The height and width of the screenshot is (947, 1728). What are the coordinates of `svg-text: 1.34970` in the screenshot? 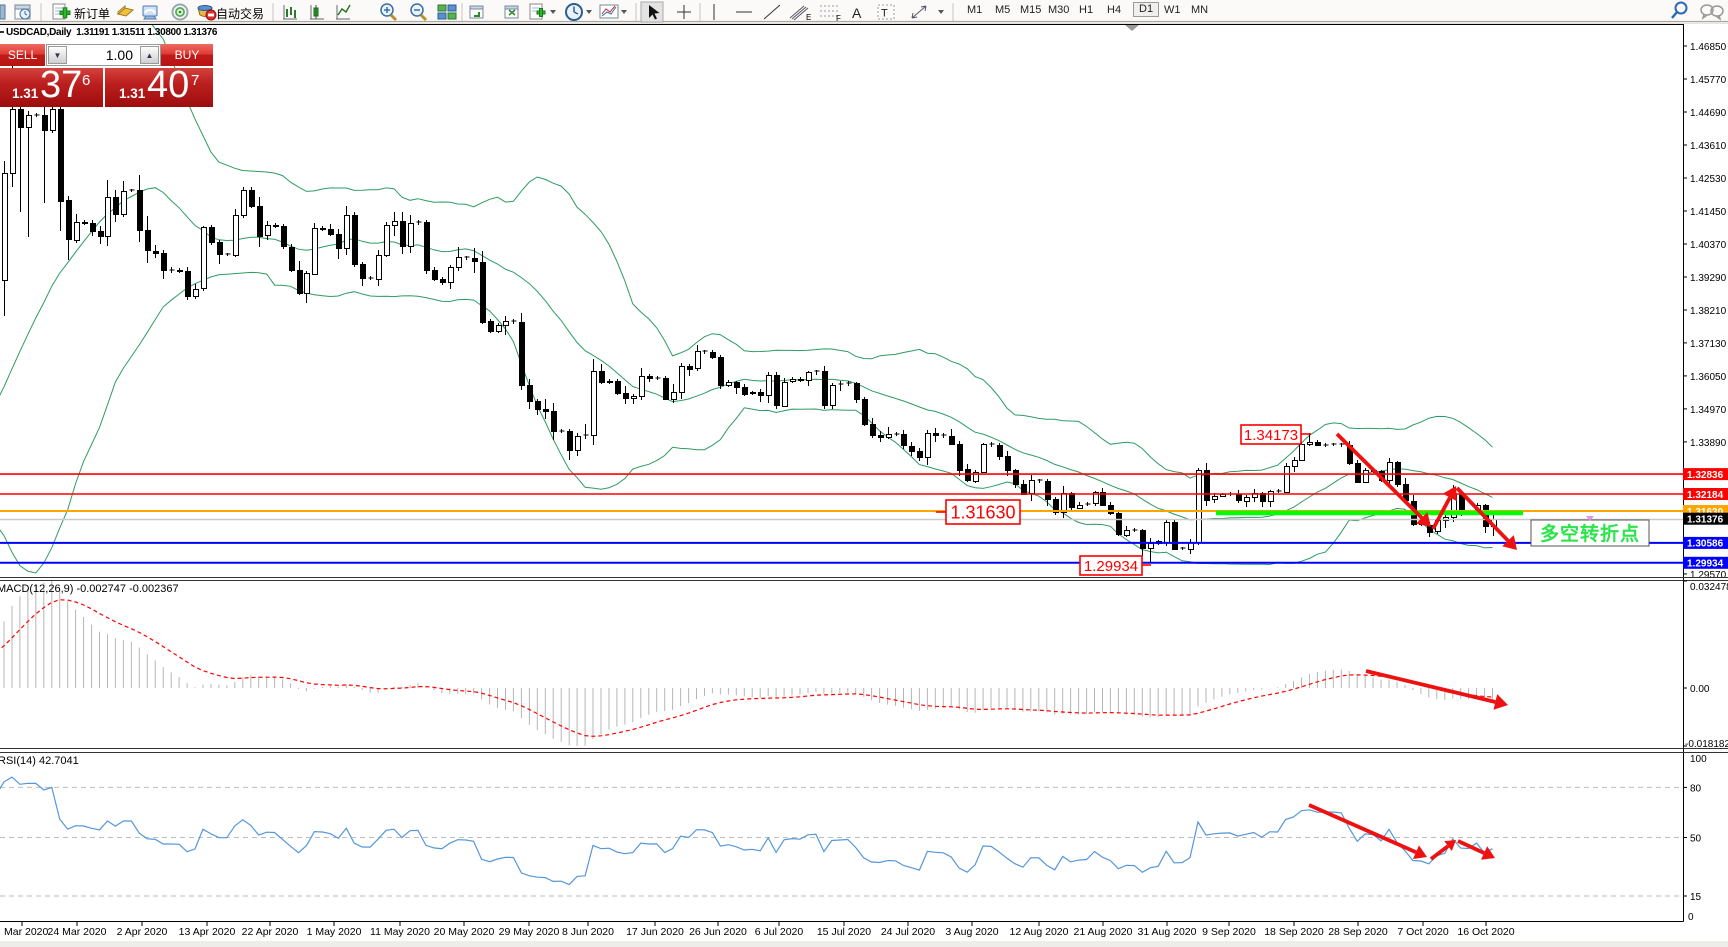 It's located at (1708, 410).